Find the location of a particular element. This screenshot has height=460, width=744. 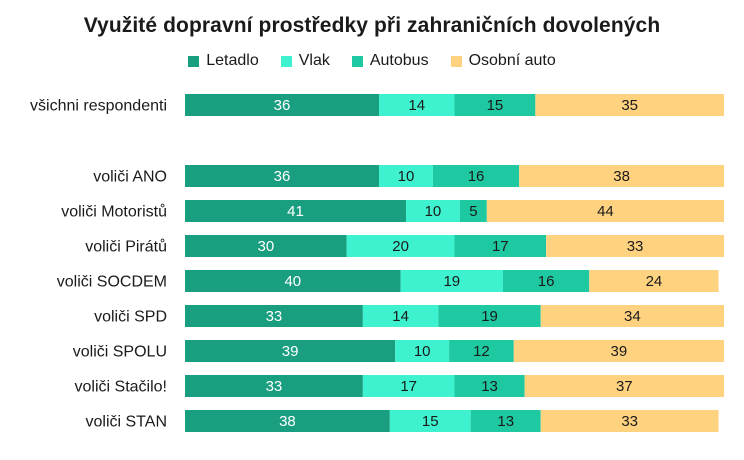

category-label: voliči SPD is located at coordinates (130, 317).